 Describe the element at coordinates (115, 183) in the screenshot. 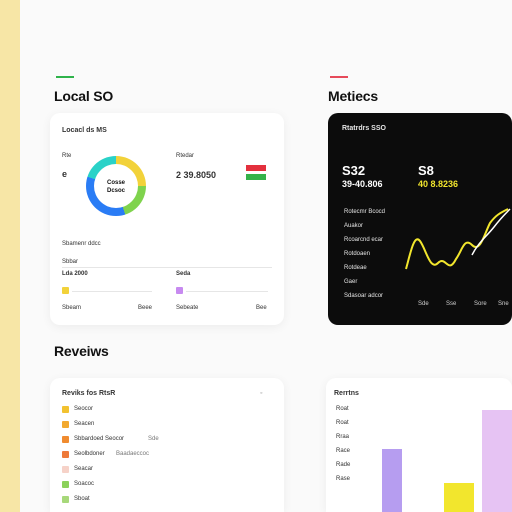

I see `donut-label-line1: Cosse` at that location.